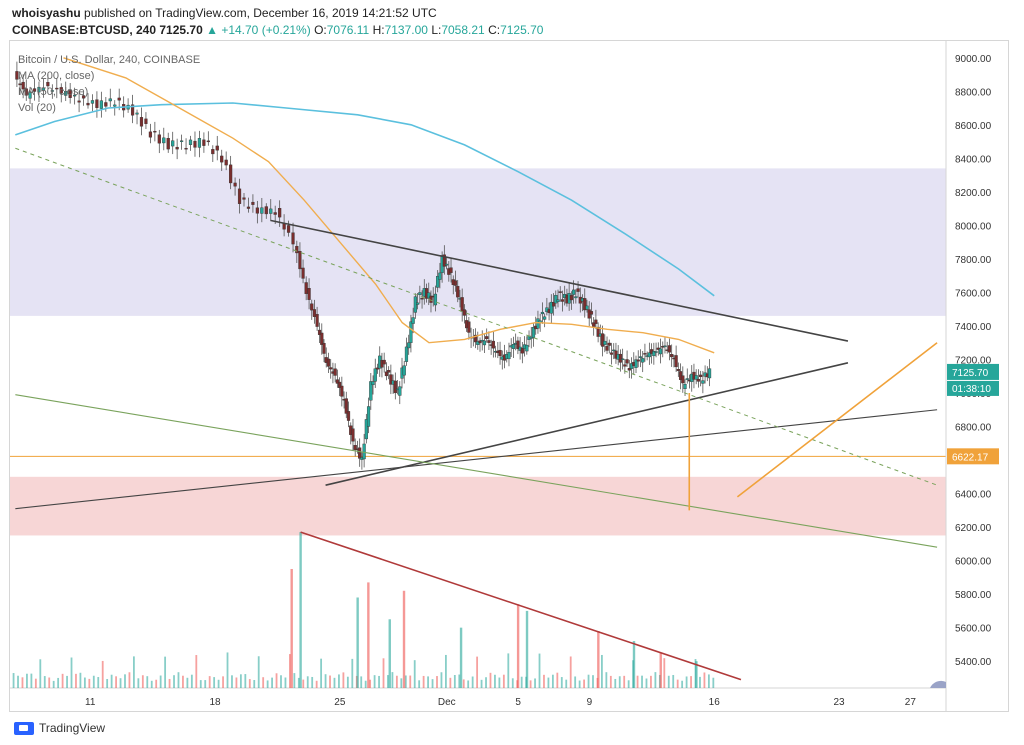 Image resolution: width=1024 pixels, height=745 pixels. Describe the element at coordinates (973, 226) in the screenshot. I see `y-tick-label: 8000.00` at that location.